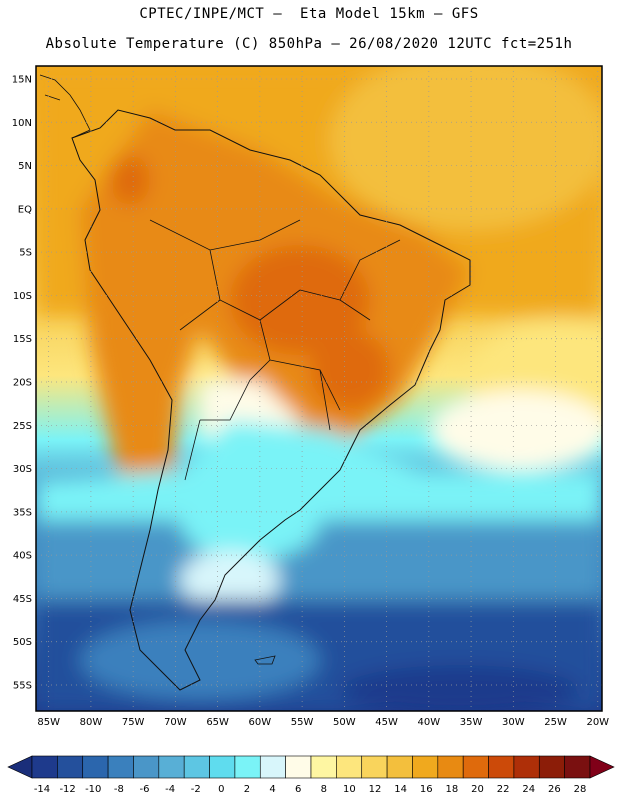 The height and width of the screenshot is (800, 618). Describe the element at coordinates (477, 789) in the screenshot. I see `colorbar-label: 20` at that location.